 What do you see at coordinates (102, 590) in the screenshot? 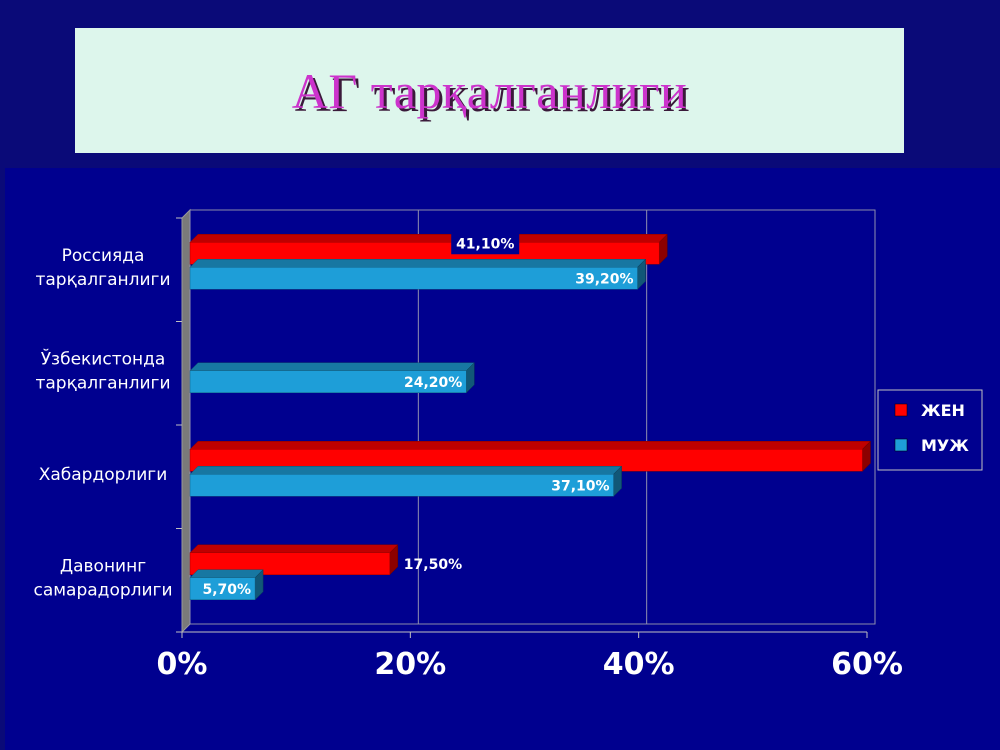
I see `category-label: самарадорлиги` at bounding box center [102, 590].